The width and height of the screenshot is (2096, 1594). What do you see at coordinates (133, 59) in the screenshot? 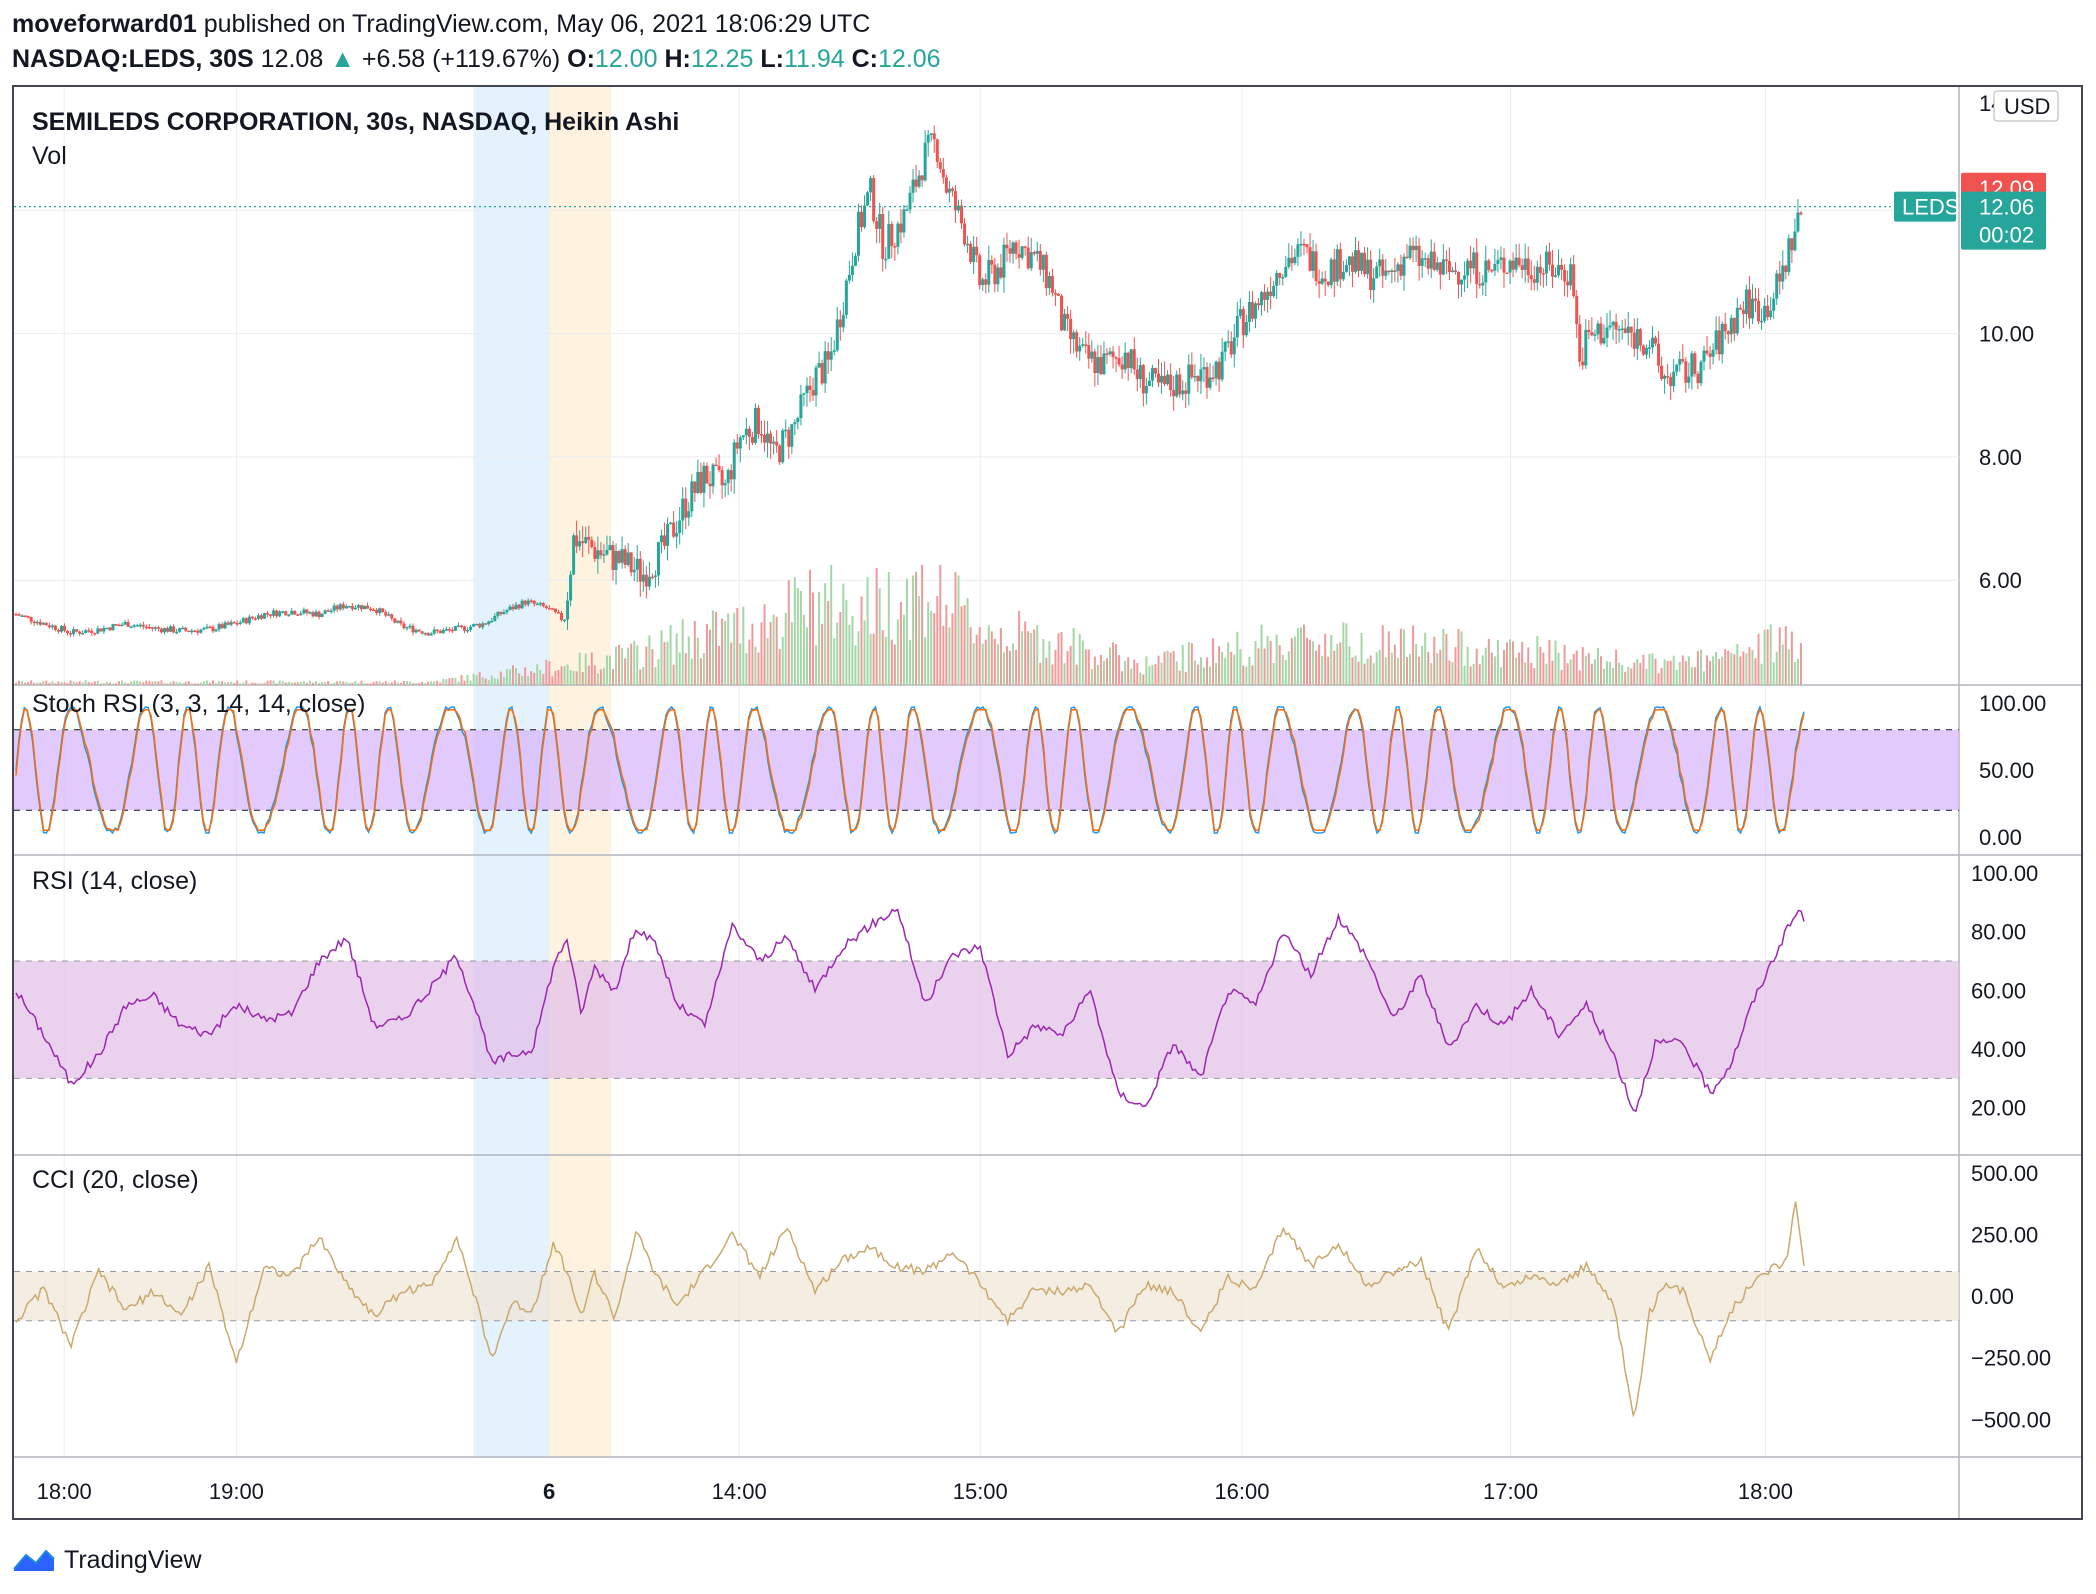
I see `symbol-name: NASDAQ:LEDS, 30S` at bounding box center [133, 59].